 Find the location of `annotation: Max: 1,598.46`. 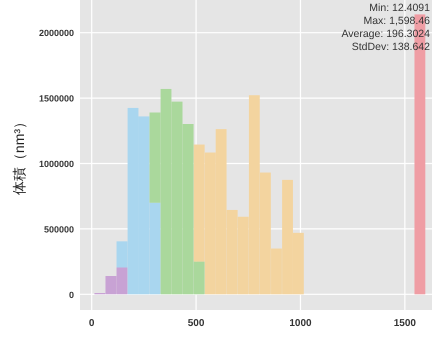

annotation: Max: 1,598.46 is located at coordinates (396, 21).